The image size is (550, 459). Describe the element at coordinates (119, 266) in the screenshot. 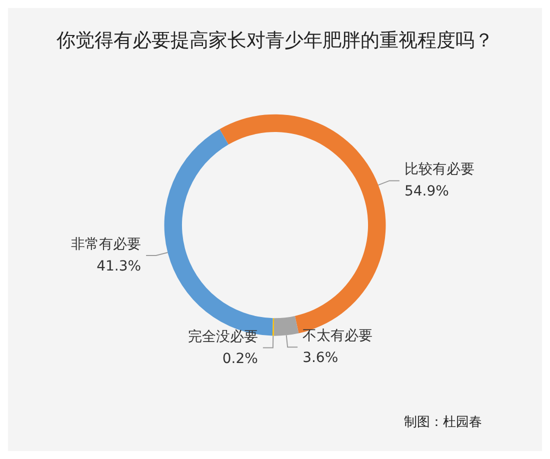

I see `data-label: 41.3%` at that location.